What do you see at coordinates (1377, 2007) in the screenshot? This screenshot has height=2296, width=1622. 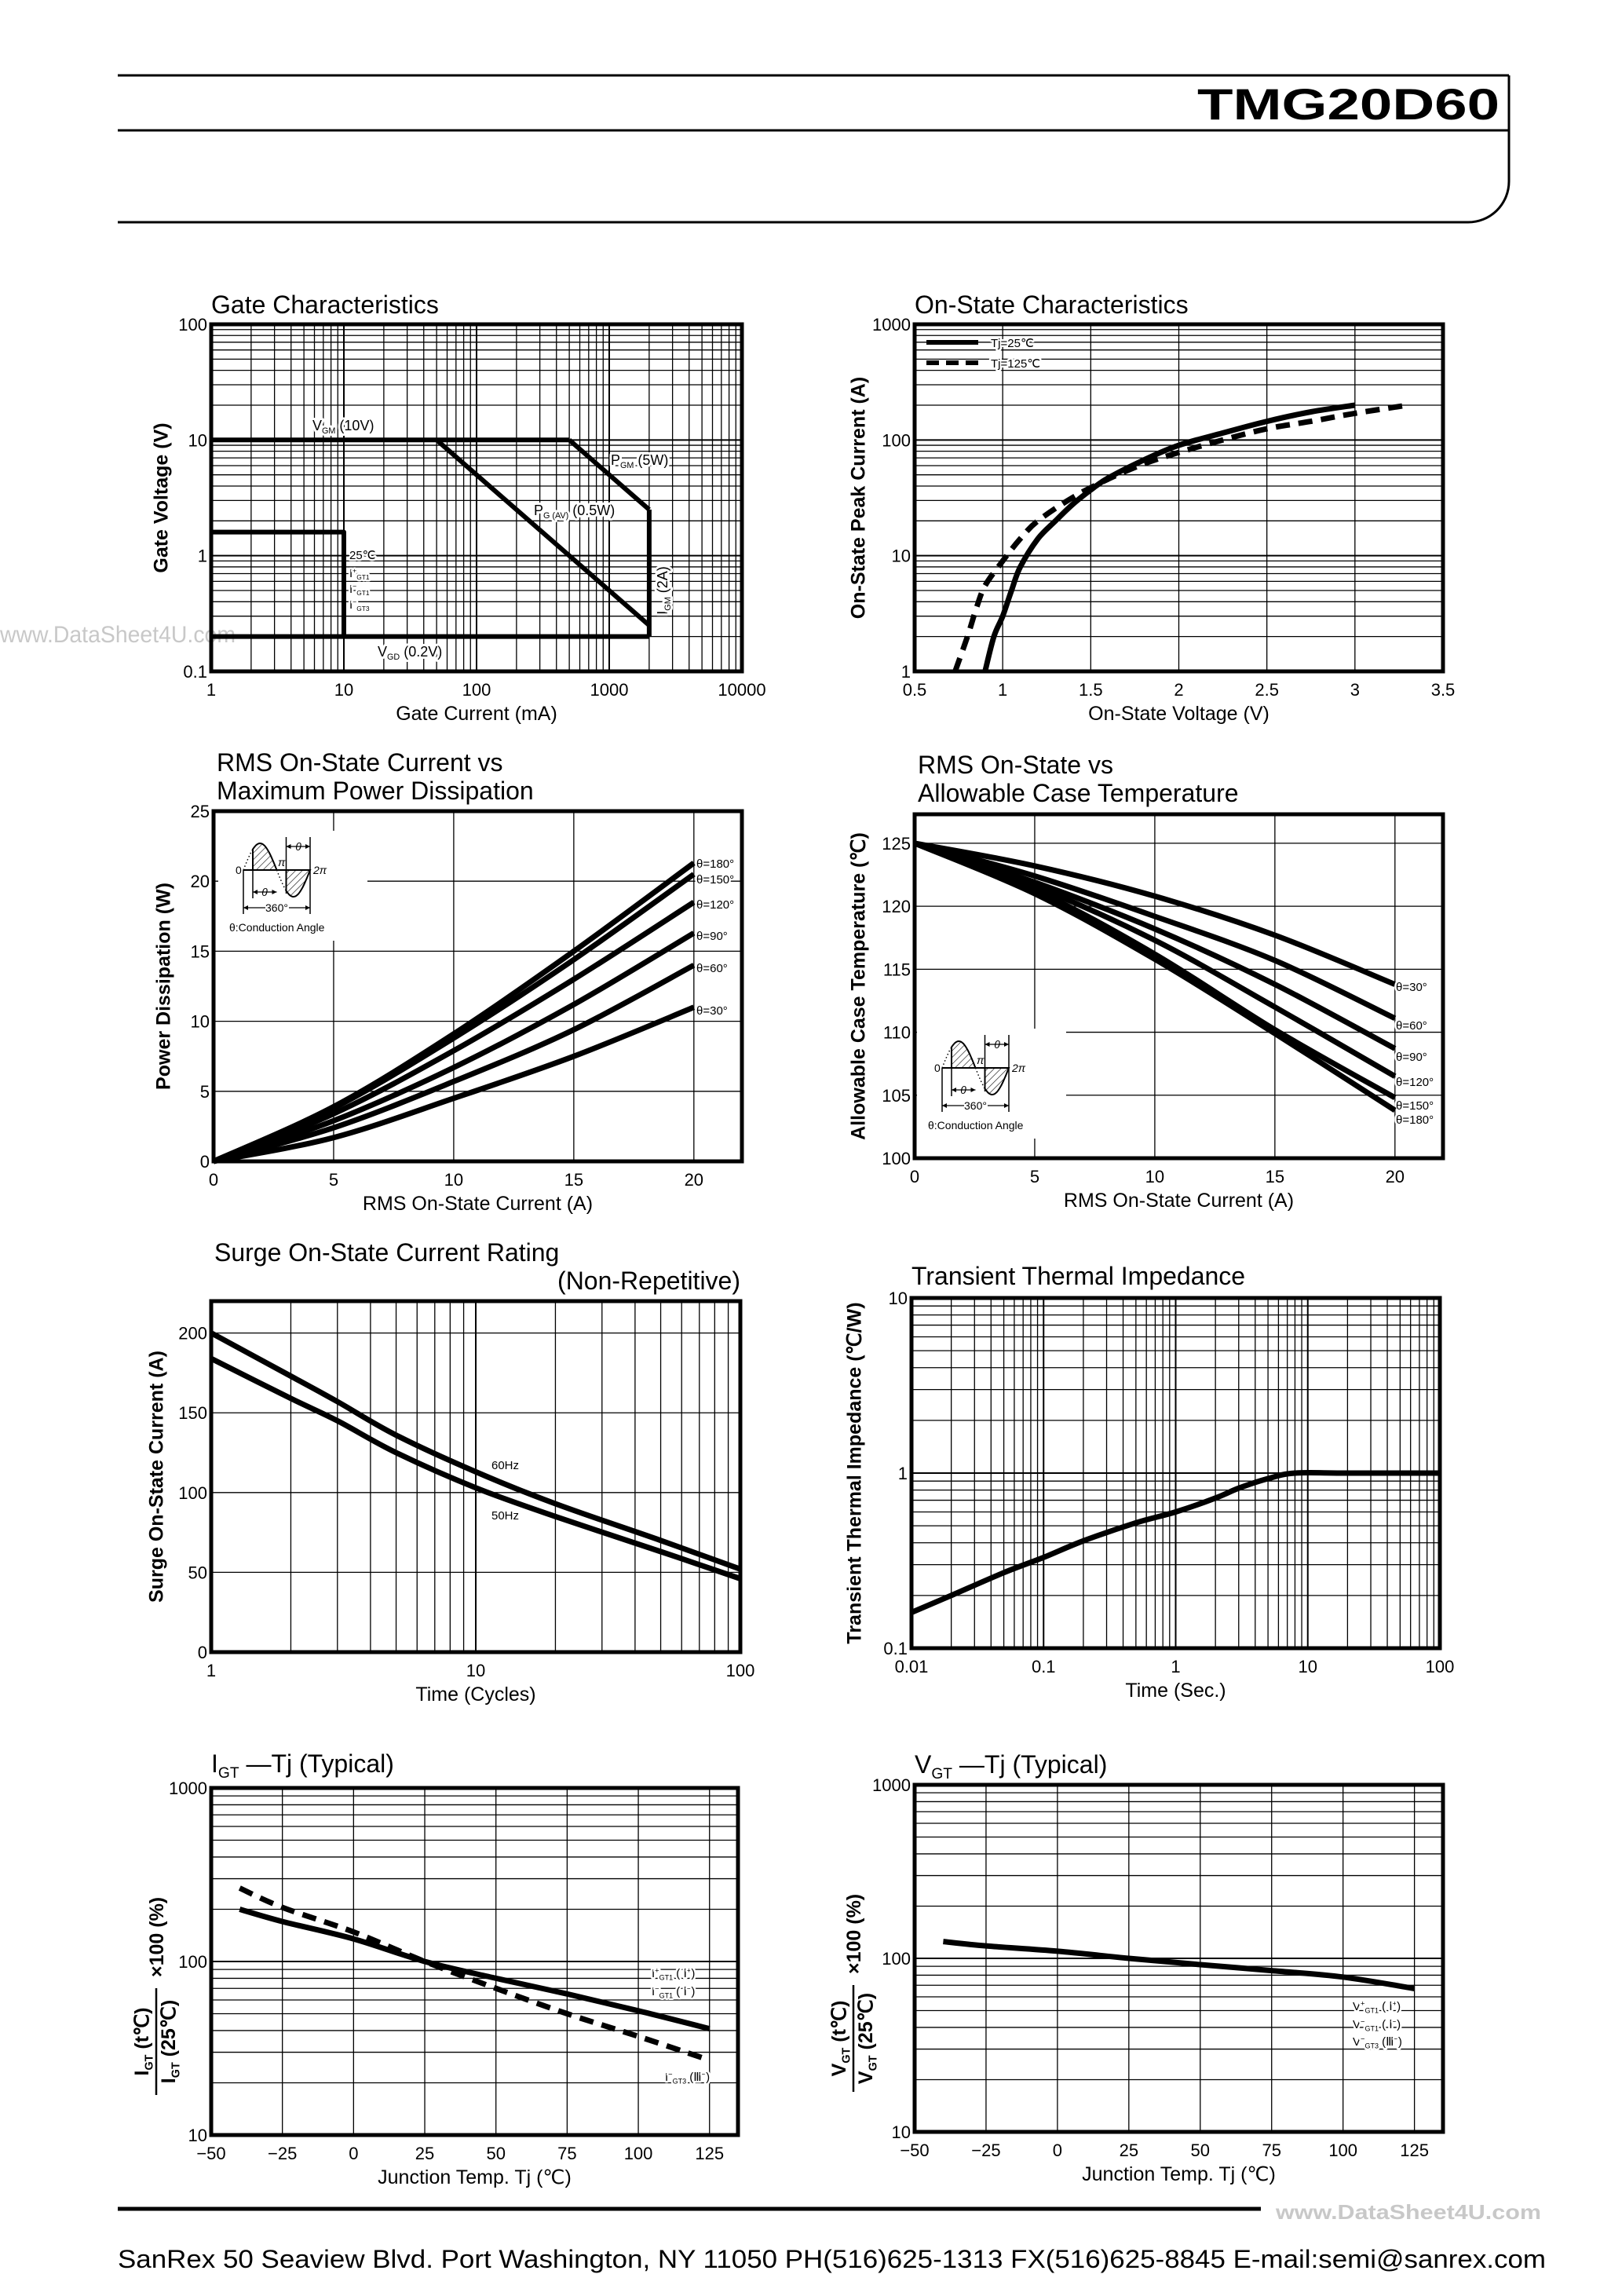 I see `annotation: V+GT1 ( Ⅰ+)` at bounding box center [1377, 2007].